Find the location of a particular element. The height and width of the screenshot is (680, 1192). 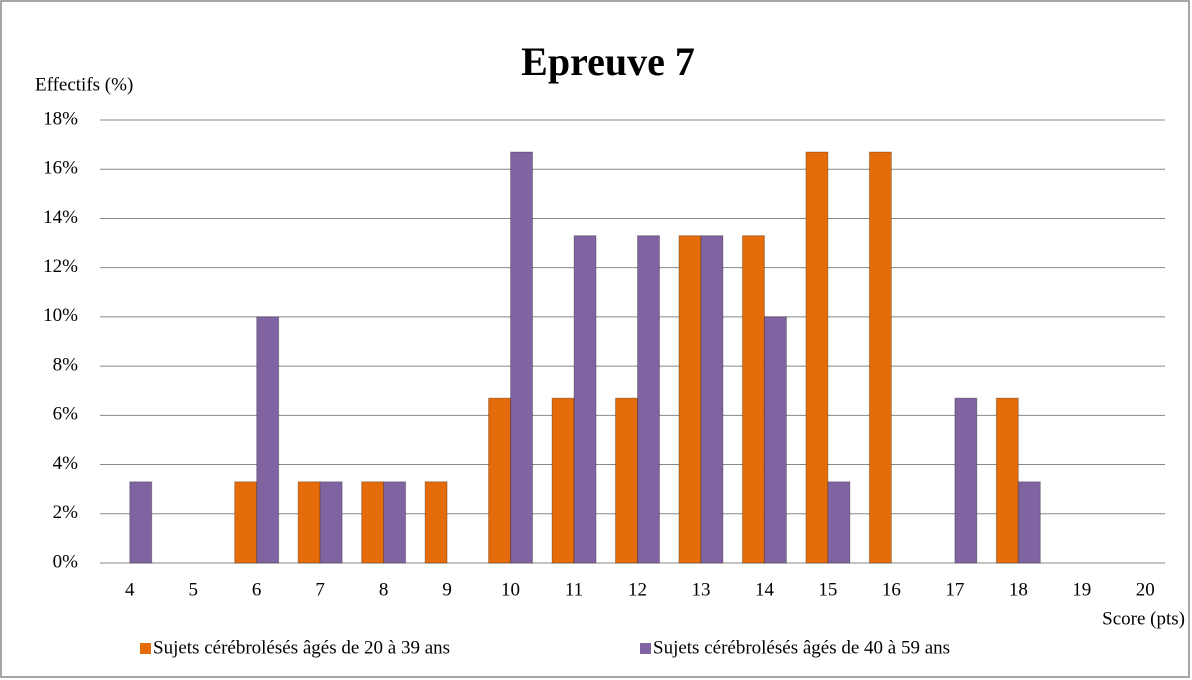

x-tick-label: 13 is located at coordinates (700, 589).